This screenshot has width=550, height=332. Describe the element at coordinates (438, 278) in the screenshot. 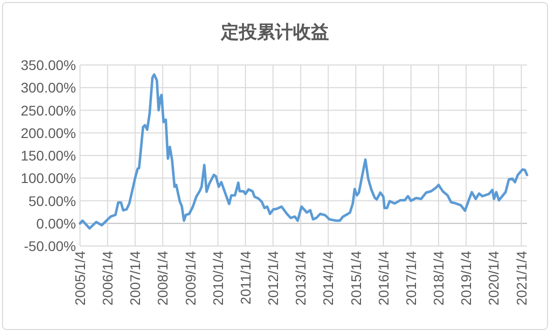

I see `x-tick-label: 2018/1/4` at that location.